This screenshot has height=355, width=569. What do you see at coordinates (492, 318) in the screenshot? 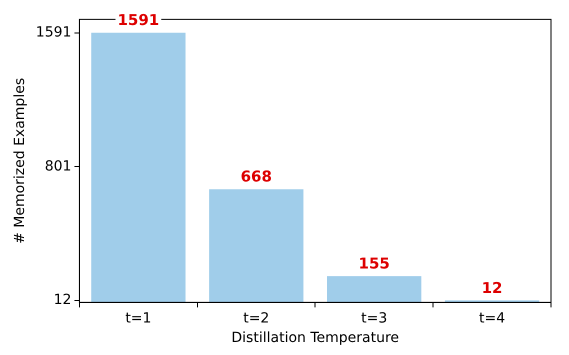
I see `x-tick-label: t=4` at bounding box center [492, 318].